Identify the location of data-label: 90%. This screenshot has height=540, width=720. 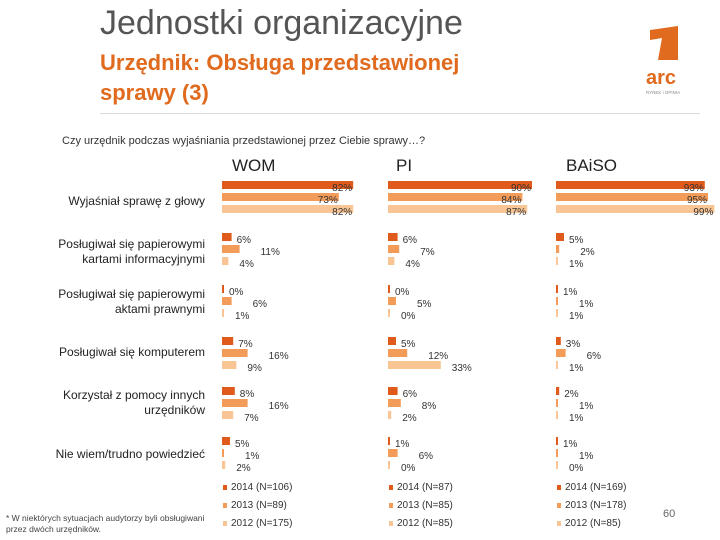
(521, 188).